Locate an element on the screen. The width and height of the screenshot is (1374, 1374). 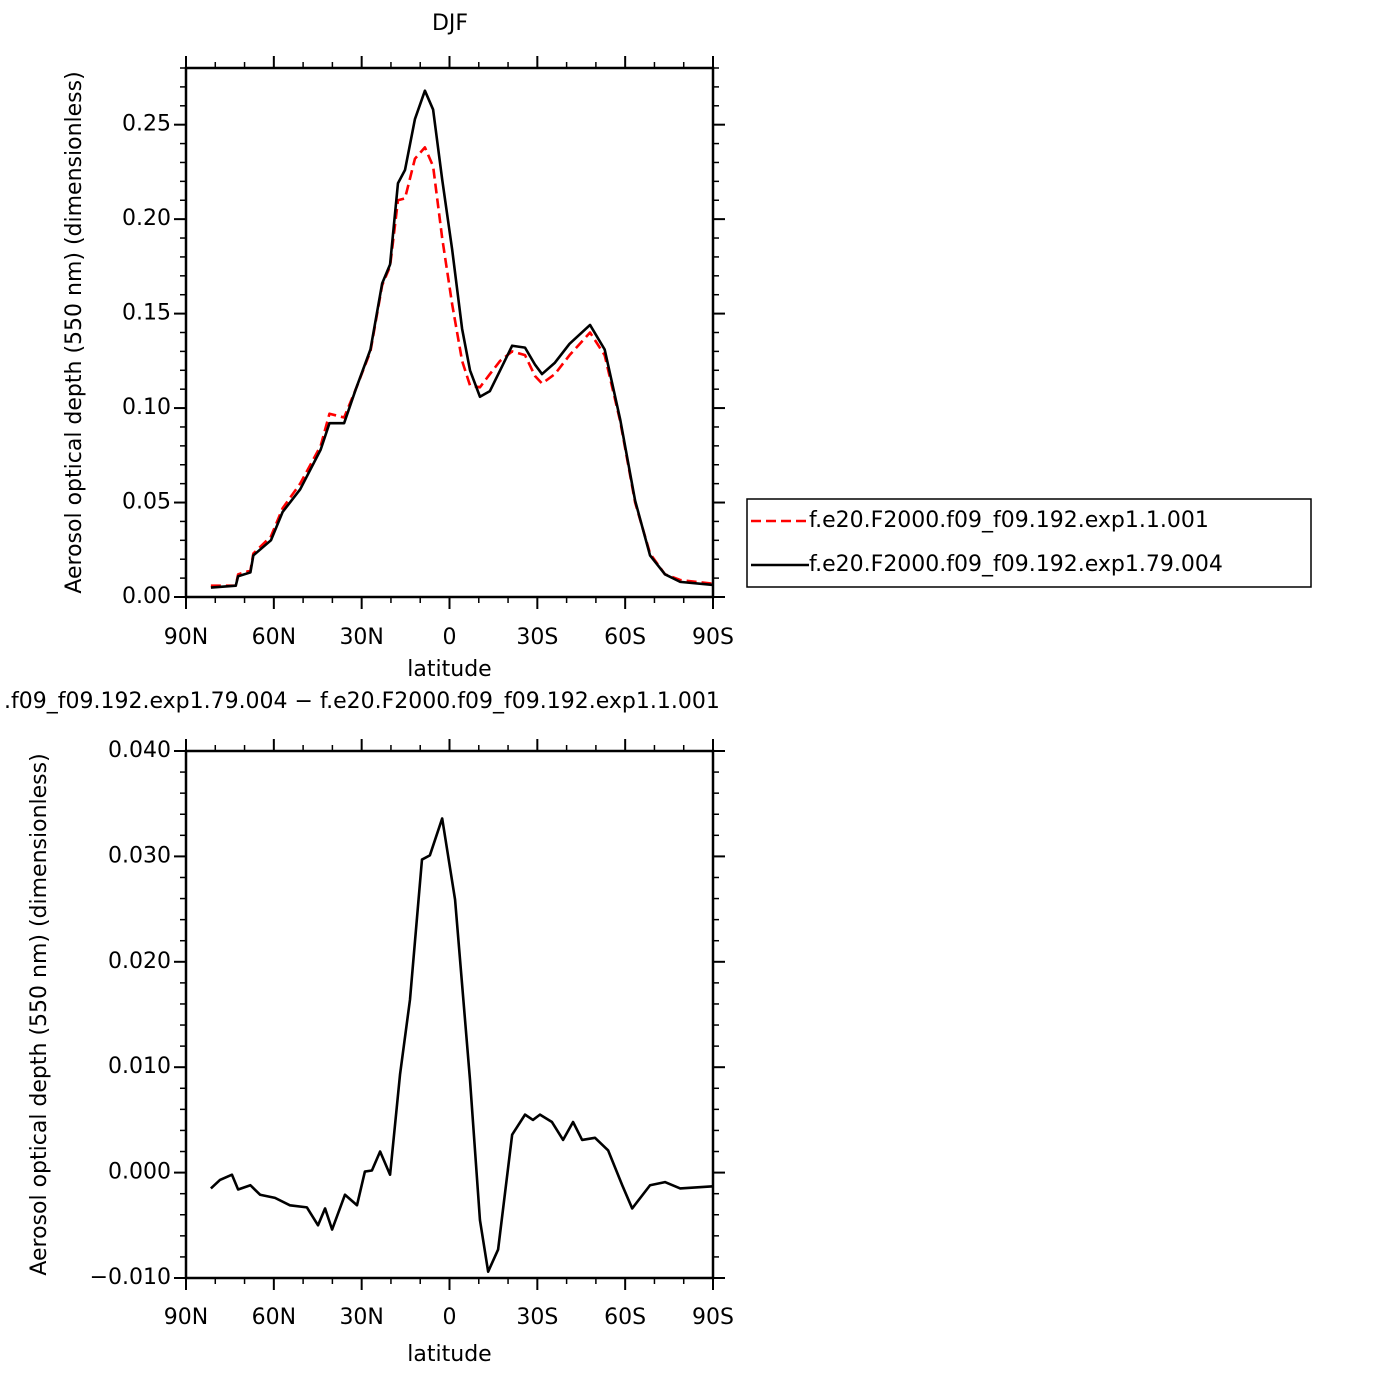
chart-title: DJF is located at coordinates (450, 23).